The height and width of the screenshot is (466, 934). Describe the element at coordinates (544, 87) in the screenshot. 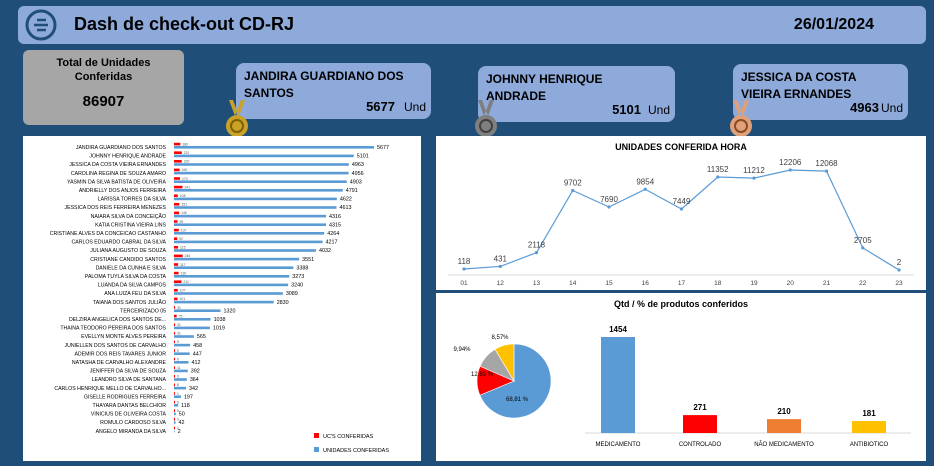

I see `top2-name: JOHNNY HENRIQUE ANDRADE` at that location.